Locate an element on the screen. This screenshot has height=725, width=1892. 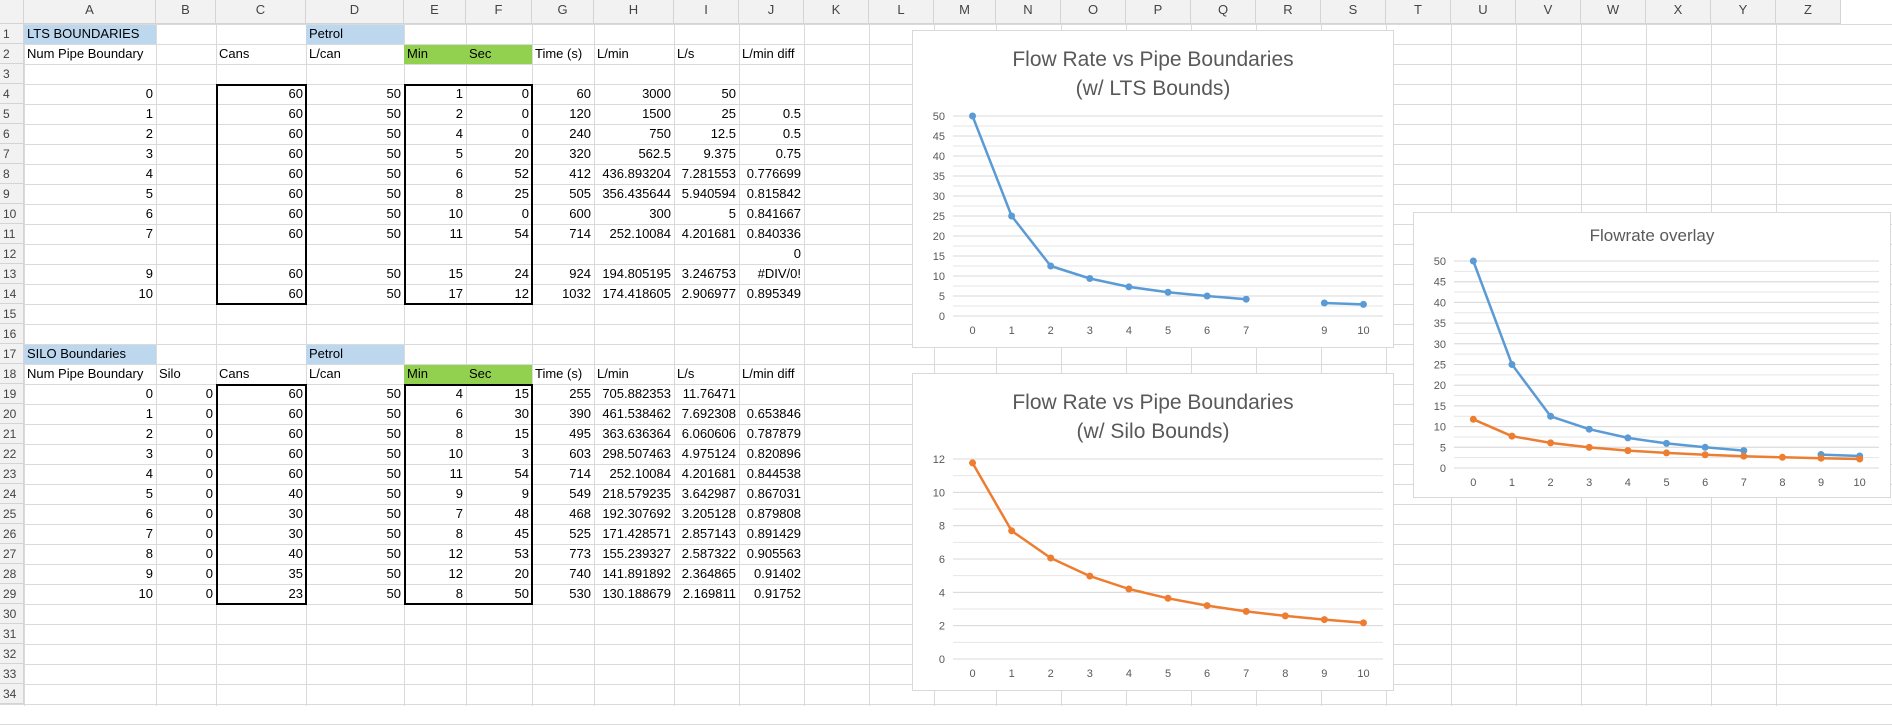
cell: 603 is located at coordinates (580, 453).